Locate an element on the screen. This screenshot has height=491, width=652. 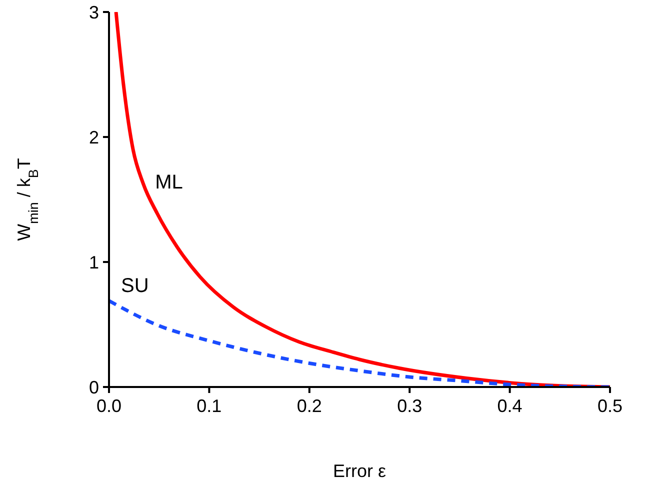
series-label: SU is located at coordinates (135, 286).